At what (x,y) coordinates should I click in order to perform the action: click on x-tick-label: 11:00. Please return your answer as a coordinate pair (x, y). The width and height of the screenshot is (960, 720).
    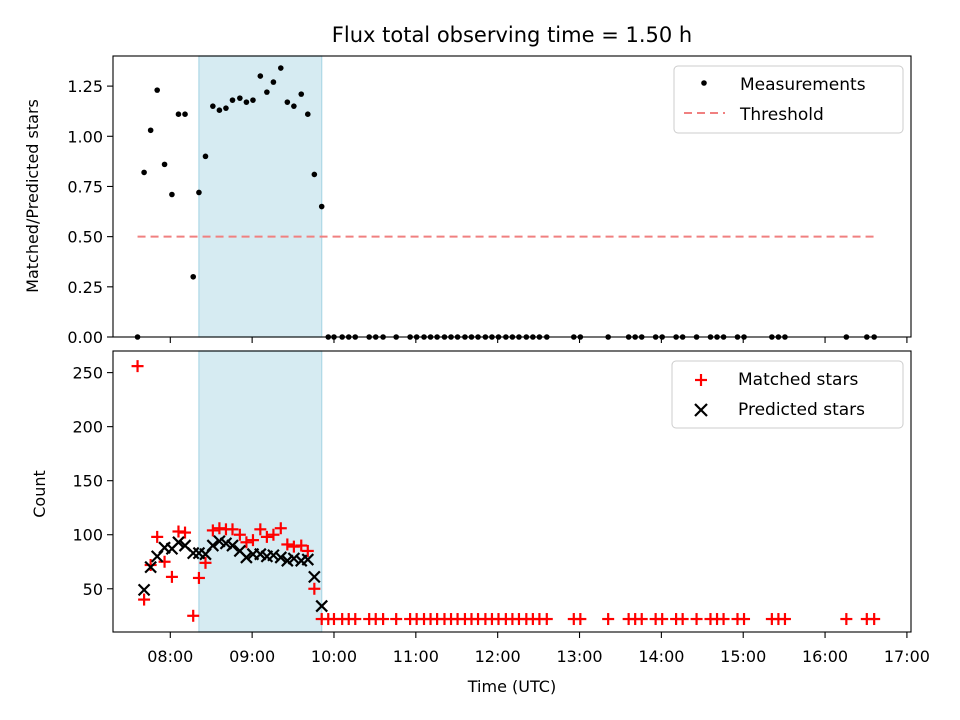
    Looking at the image, I should click on (416, 656).